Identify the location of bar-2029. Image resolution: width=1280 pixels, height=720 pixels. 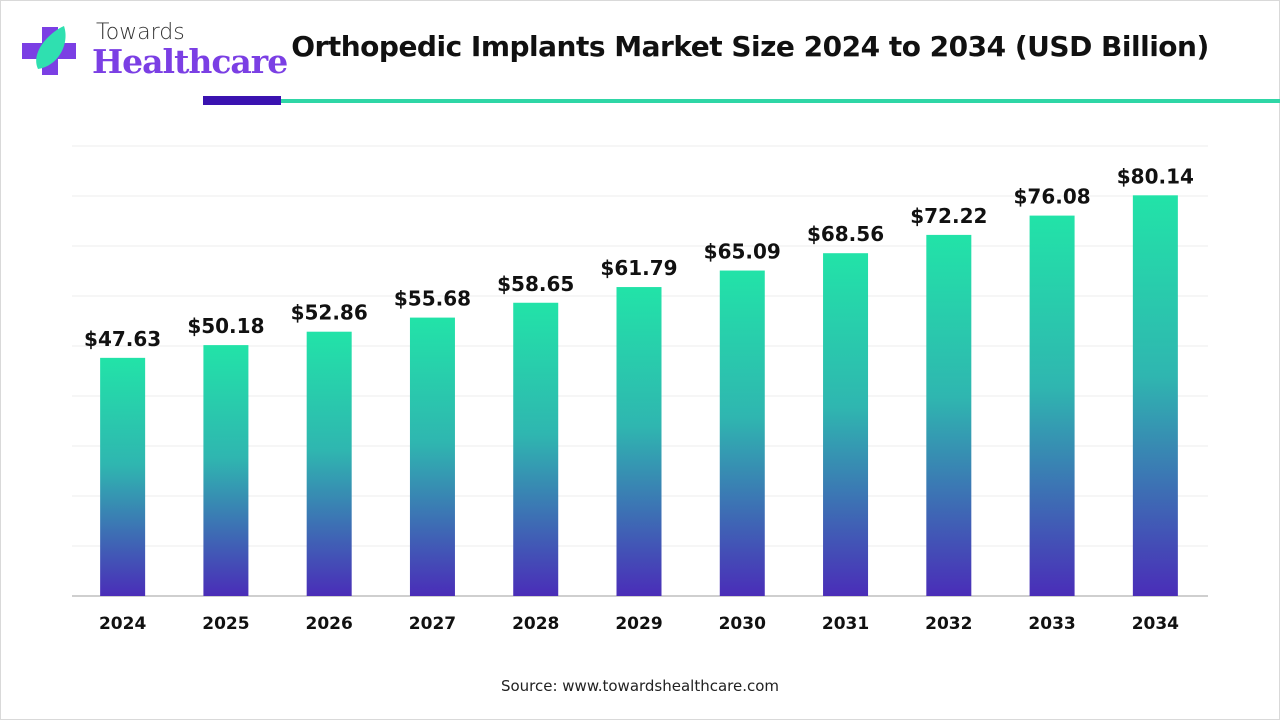
(639, 441).